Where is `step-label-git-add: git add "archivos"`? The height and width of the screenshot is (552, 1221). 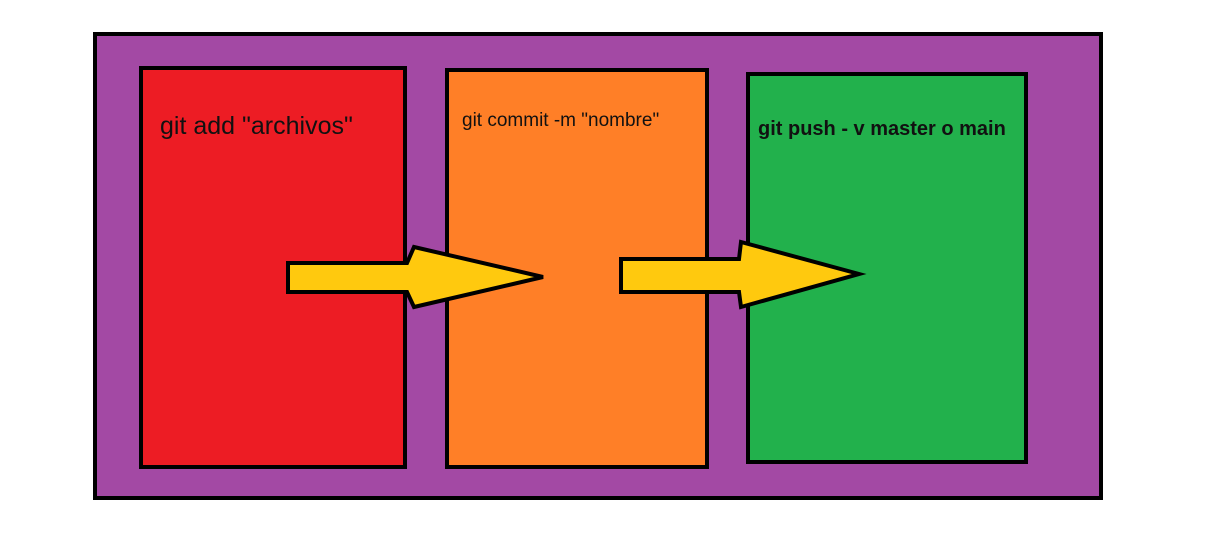
step-label-git-add: git add "archivos" is located at coordinates (256, 126).